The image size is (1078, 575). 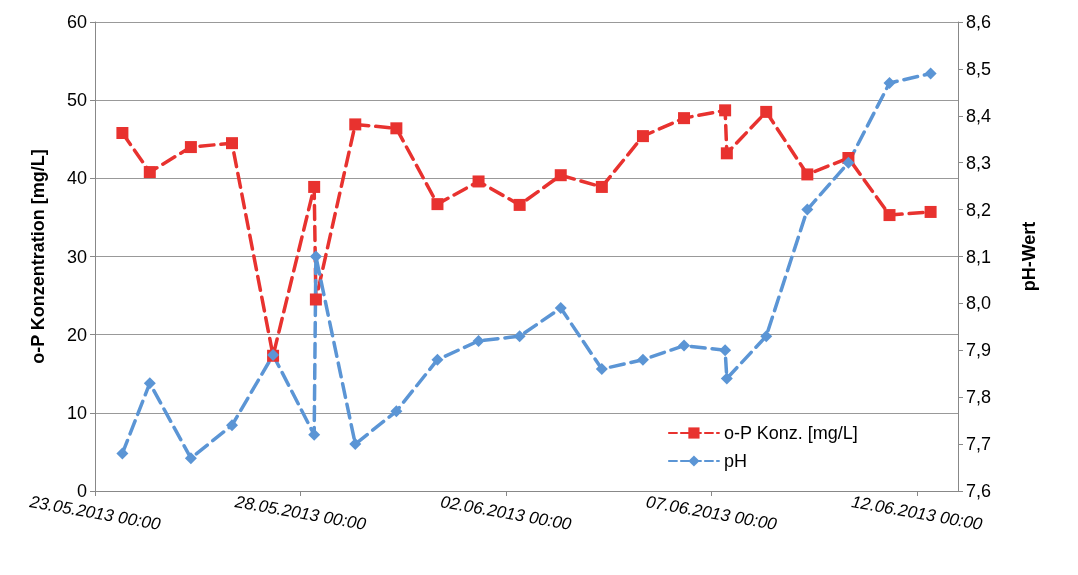 I want to click on legend-label: pH, so click(x=735, y=461).